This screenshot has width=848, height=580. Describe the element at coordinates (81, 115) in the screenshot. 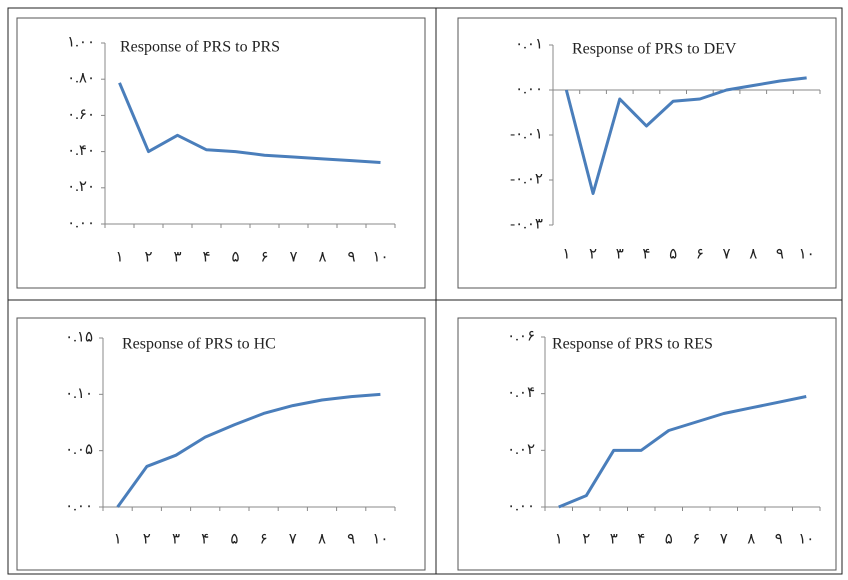

I see `y-tick-label: ۰.۶۰` at that location.